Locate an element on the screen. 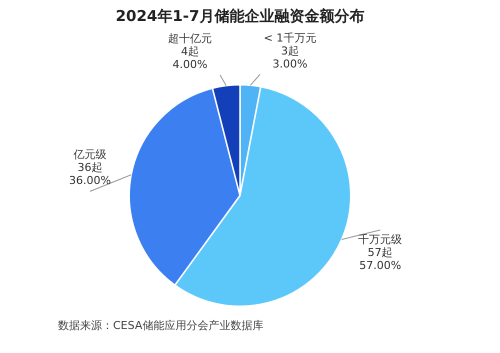 The width and height of the screenshot is (500, 353). source-note: 数据来源：CESA储能应用分会产业数据库 is located at coordinates (161, 325).